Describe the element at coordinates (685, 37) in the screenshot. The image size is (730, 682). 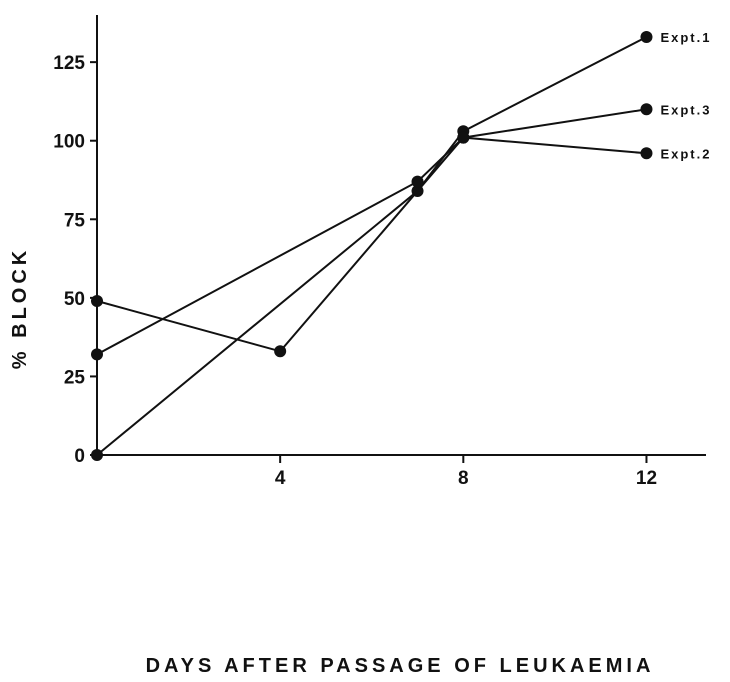
I see `series-label: Expt.1` at that location.